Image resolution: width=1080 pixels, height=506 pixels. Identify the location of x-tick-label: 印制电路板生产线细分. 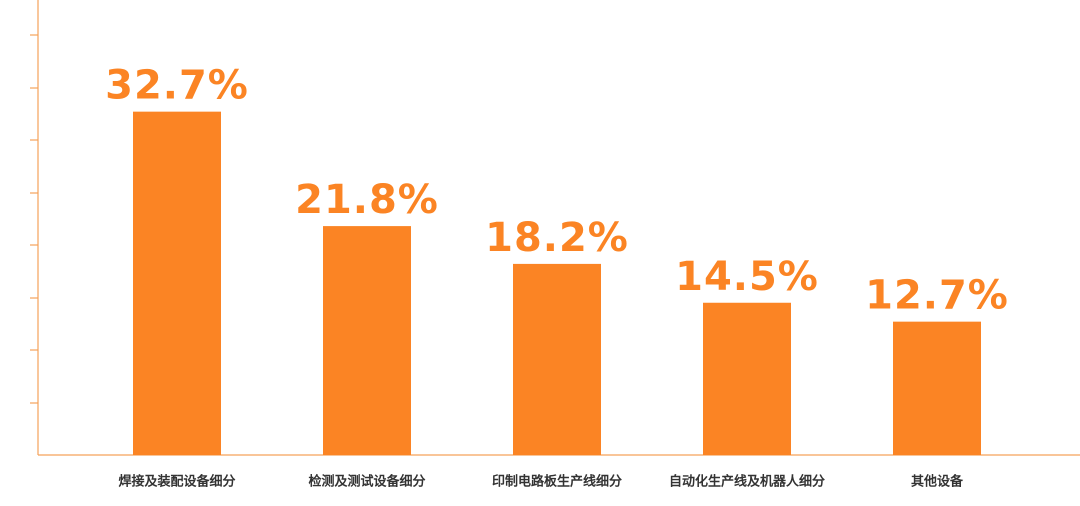
(557, 482).